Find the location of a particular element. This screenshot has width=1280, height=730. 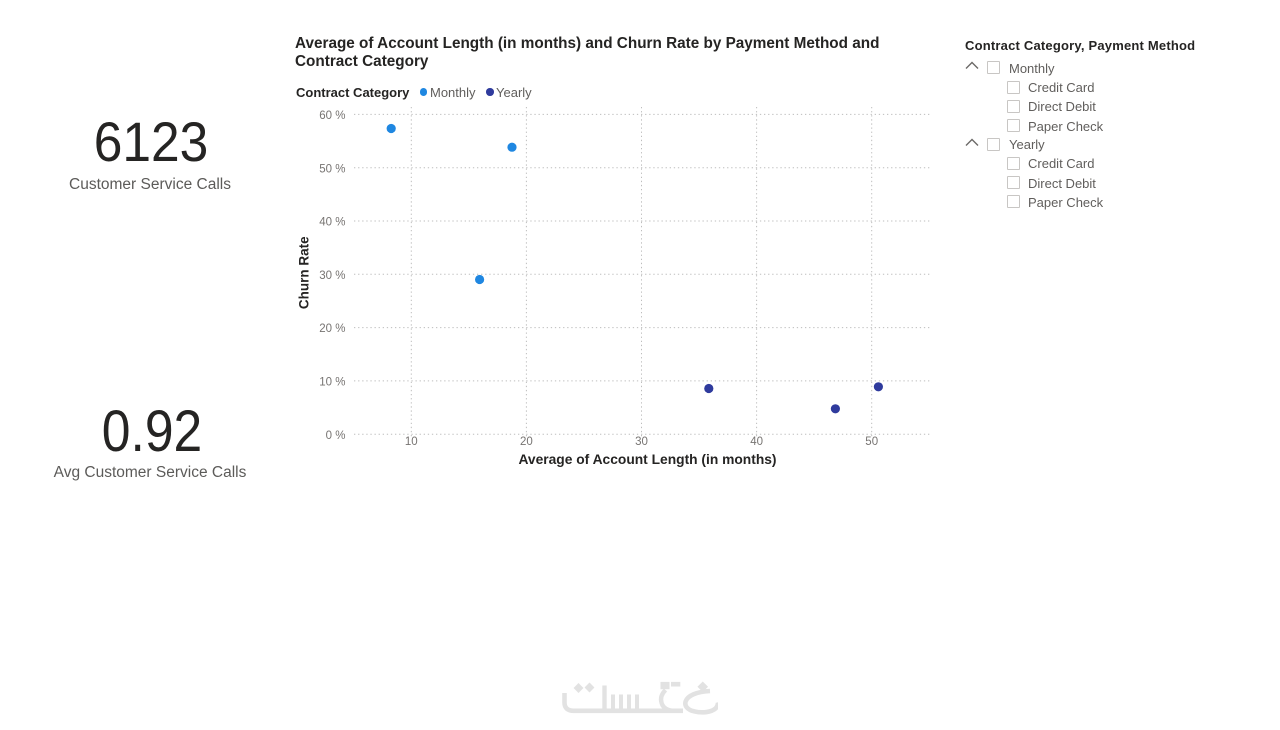

svg-text: 20 % is located at coordinates (332, 329).